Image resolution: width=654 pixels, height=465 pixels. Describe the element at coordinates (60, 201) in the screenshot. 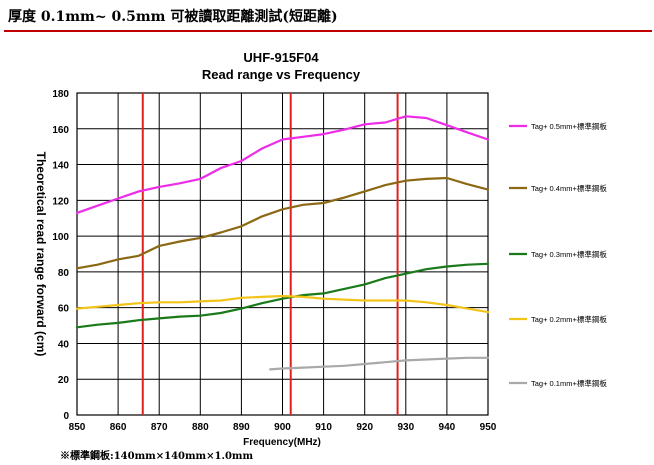

I see `y-tick-label-120: 120` at that location.